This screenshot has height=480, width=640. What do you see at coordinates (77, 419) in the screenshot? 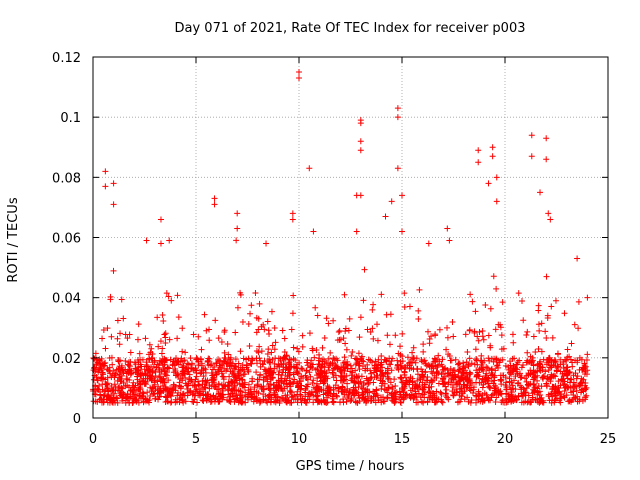
I see `y-tick-label: 0` at bounding box center [77, 419].